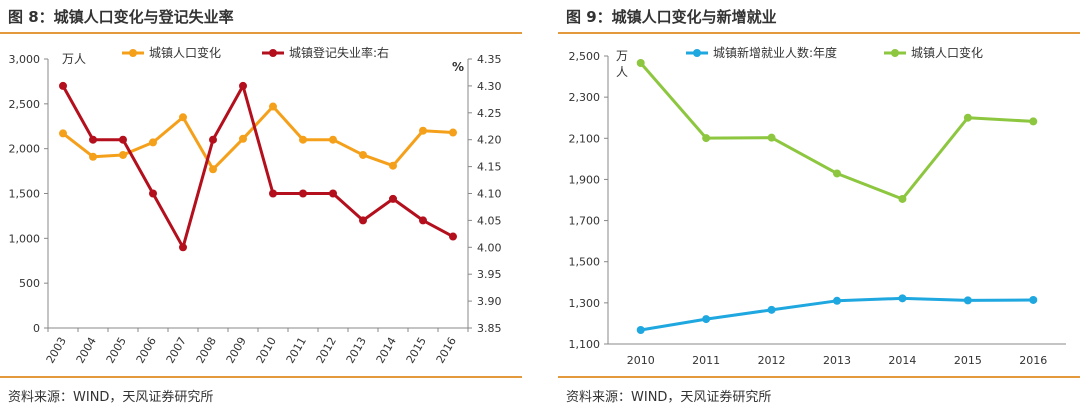  What do you see at coordinates (206, 350) in the screenshot?
I see `x-tick-label: 2008` at bounding box center [206, 350].